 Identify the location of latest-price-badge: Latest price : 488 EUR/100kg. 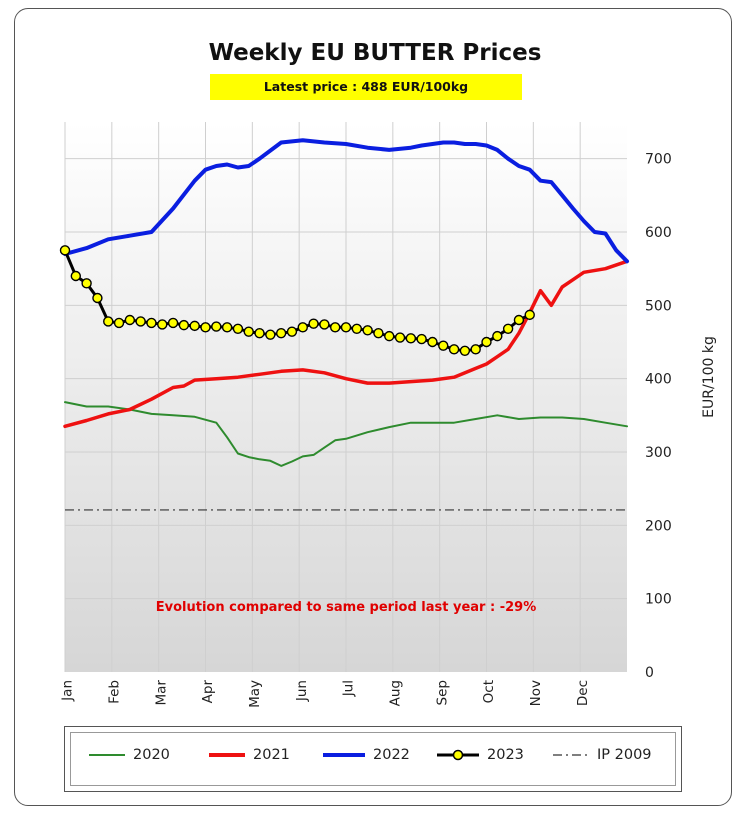
(366, 87).